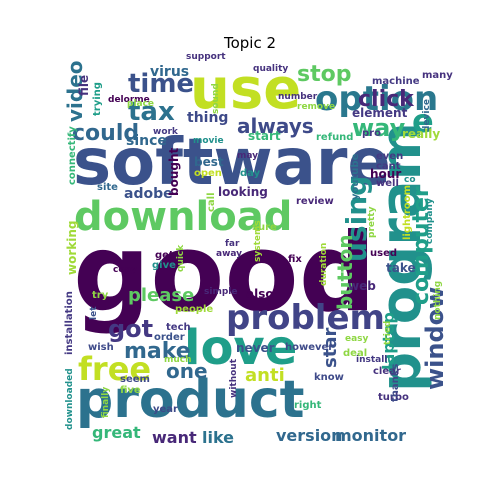 This screenshot has width=500, height=500. What do you see at coordinates (229, 254) in the screenshot?
I see `word-away: away` at bounding box center [229, 254].